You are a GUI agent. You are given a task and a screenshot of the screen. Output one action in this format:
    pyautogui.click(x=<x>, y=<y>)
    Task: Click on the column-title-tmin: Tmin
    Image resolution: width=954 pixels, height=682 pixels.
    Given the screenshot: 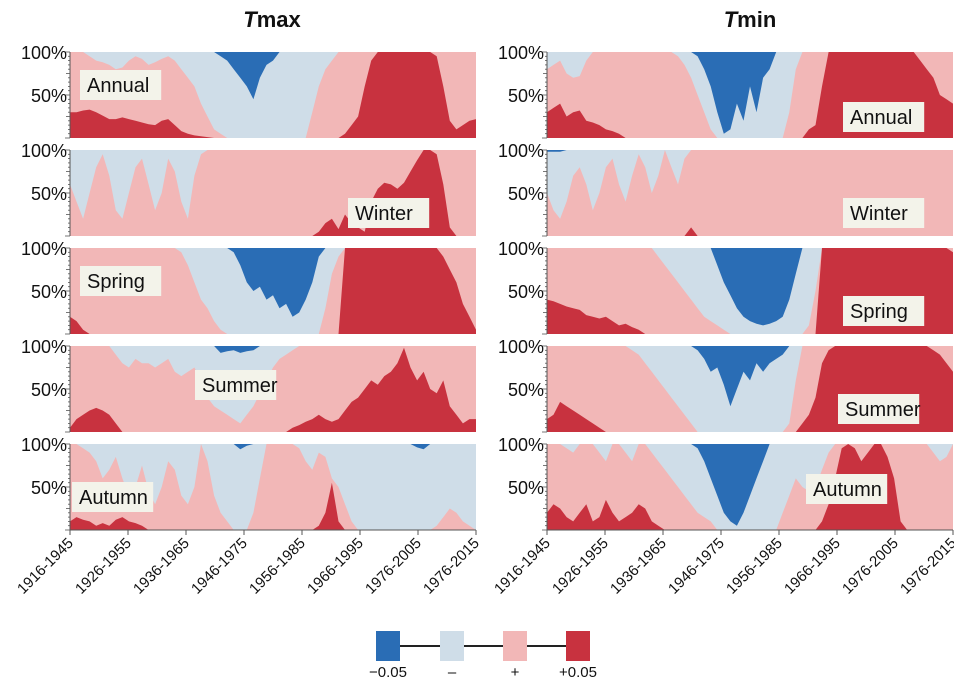 What is the action you would take?
    pyautogui.click(x=750, y=19)
    